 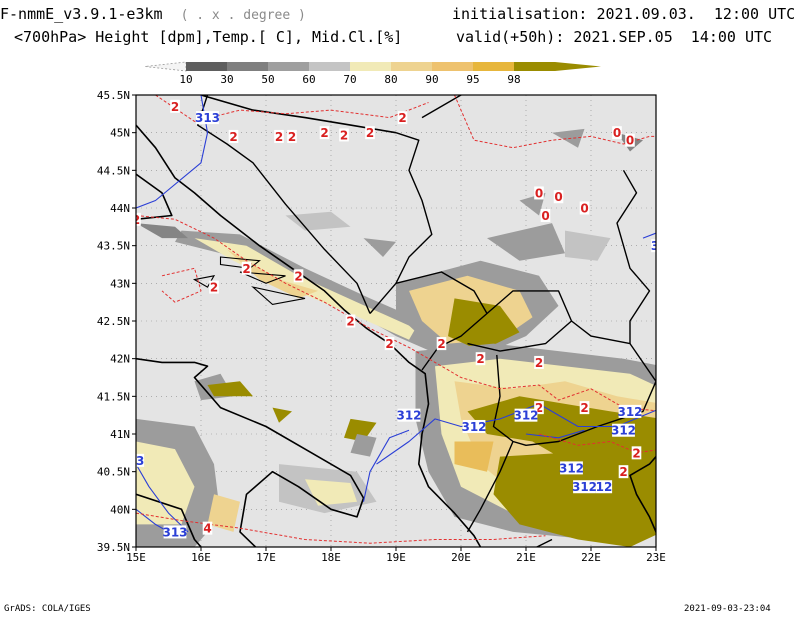 What do you see at coordinates (490, 487) in the screenshot?
I see `border-albania-greece` at bounding box center [490, 487].